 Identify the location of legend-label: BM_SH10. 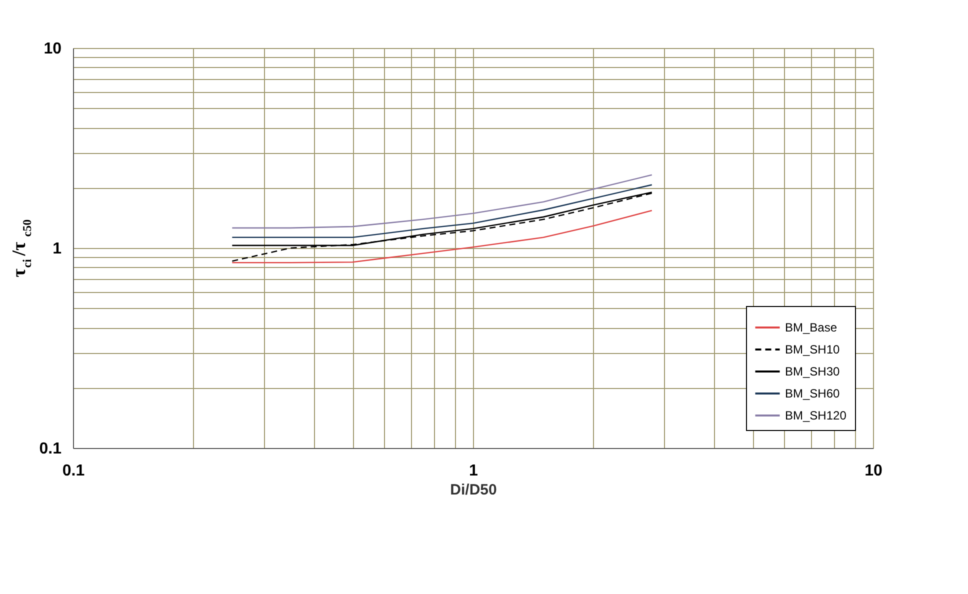
(812, 349).